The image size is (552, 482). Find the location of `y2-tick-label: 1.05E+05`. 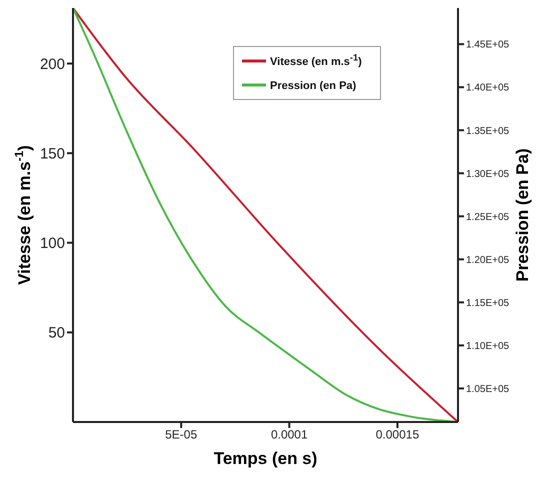

y2-tick-label: 1.05E+05 is located at coordinates (488, 389).